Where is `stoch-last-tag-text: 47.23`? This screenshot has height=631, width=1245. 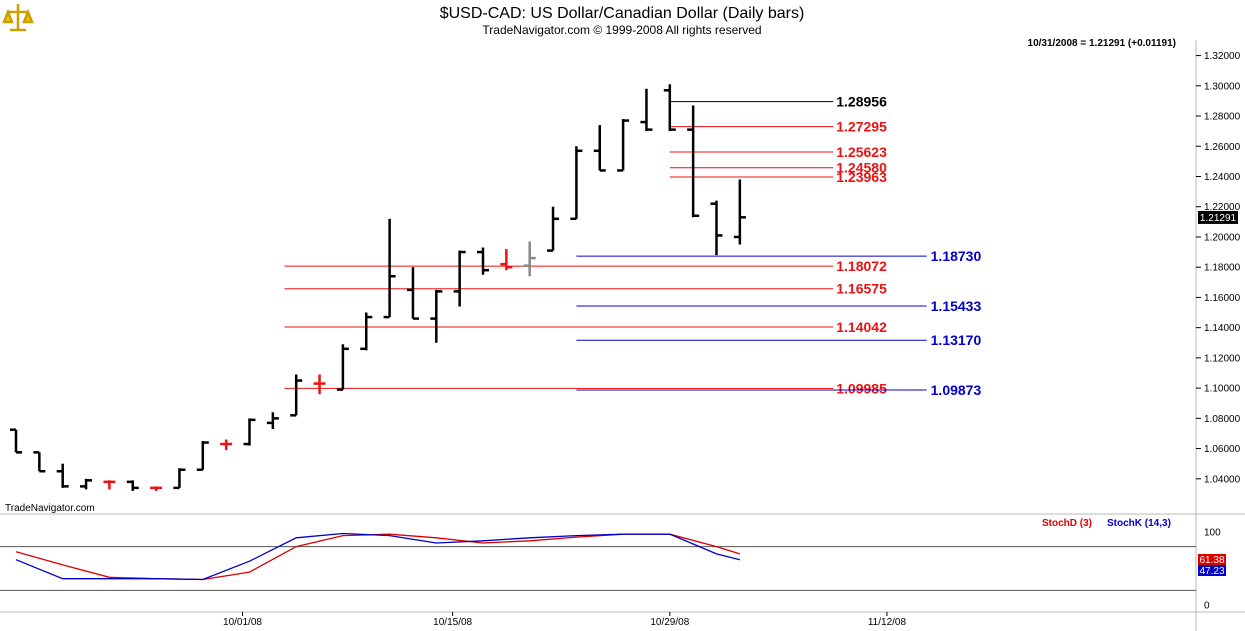
stoch-last-tag-text: 47.23 is located at coordinates (1211, 571).